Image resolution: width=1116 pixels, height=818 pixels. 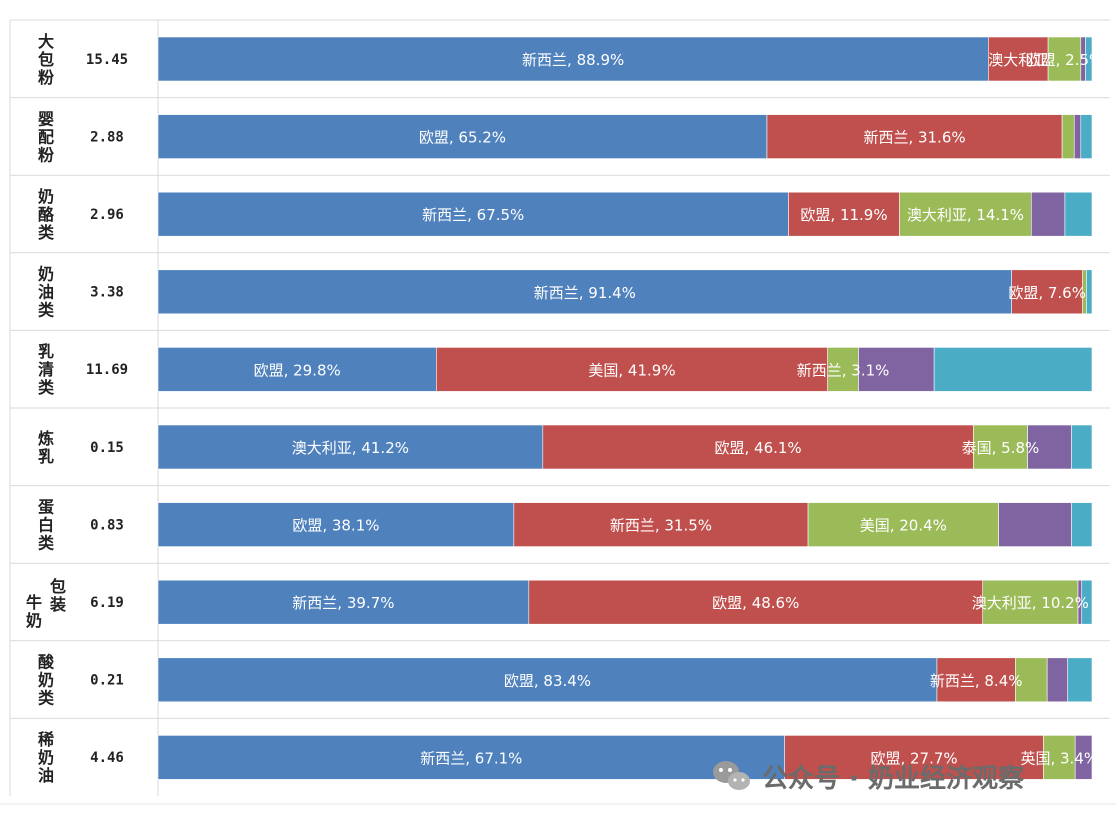 I want to click on data-label: 欧盟, 83.4%, so click(x=547, y=681).